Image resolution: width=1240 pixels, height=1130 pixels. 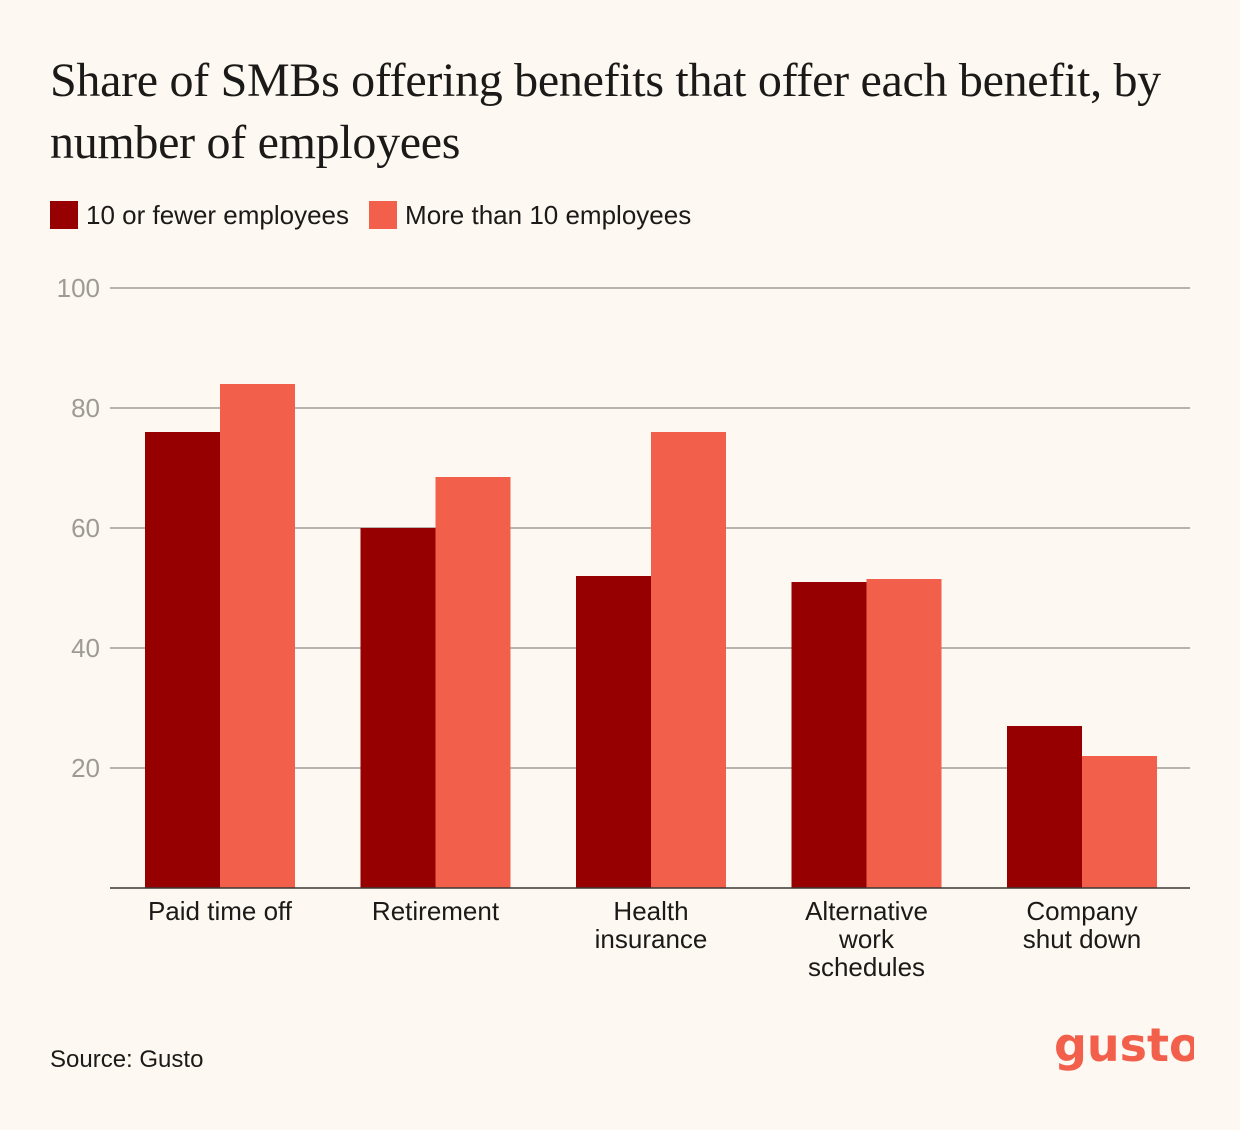 What do you see at coordinates (85, 408) in the screenshot?
I see `y-tick-label-80: 80` at bounding box center [85, 408].